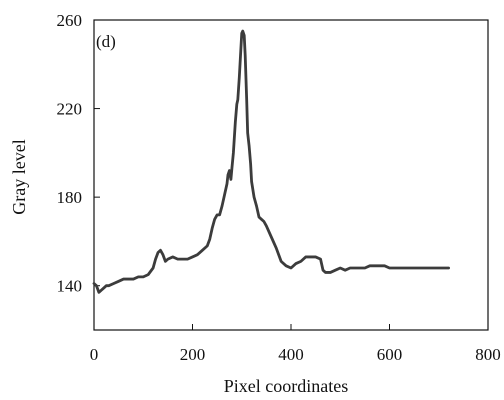  I want to click on panel-label: (d), so click(106, 41).